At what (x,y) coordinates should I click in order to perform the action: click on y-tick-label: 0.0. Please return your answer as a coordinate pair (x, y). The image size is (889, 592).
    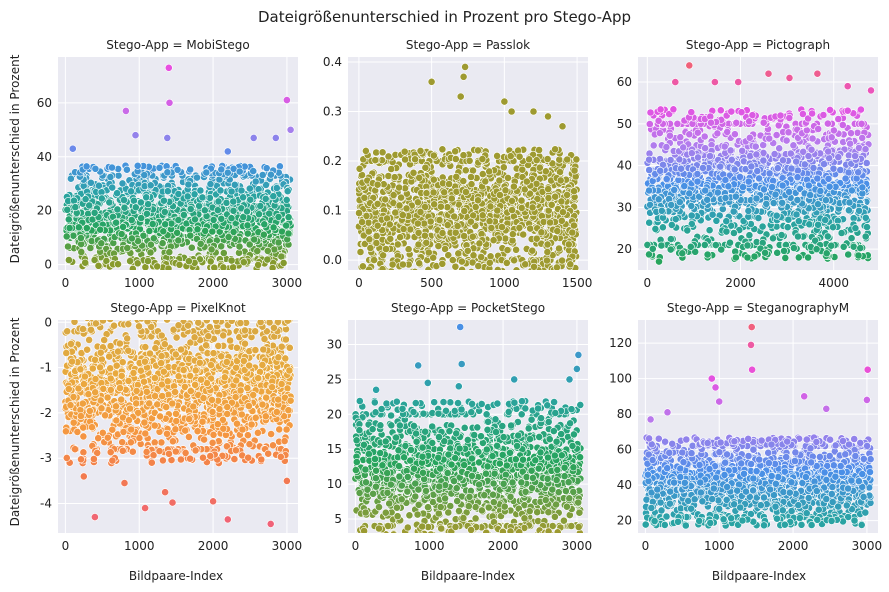
    Looking at the image, I should click on (332, 260).